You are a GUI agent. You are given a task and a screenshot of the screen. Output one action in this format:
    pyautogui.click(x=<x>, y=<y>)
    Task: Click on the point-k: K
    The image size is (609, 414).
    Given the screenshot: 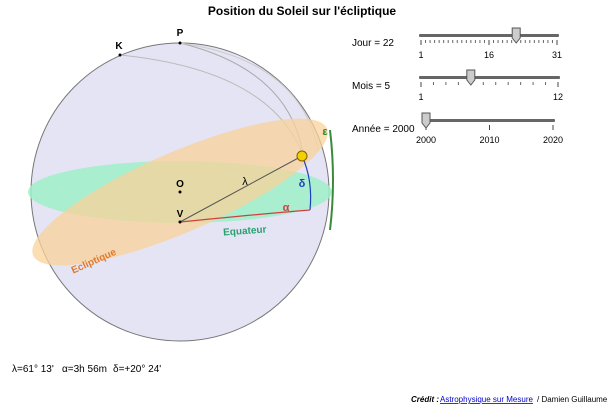 What is the action you would take?
    pyautogui.click(x=119, y=46)
    